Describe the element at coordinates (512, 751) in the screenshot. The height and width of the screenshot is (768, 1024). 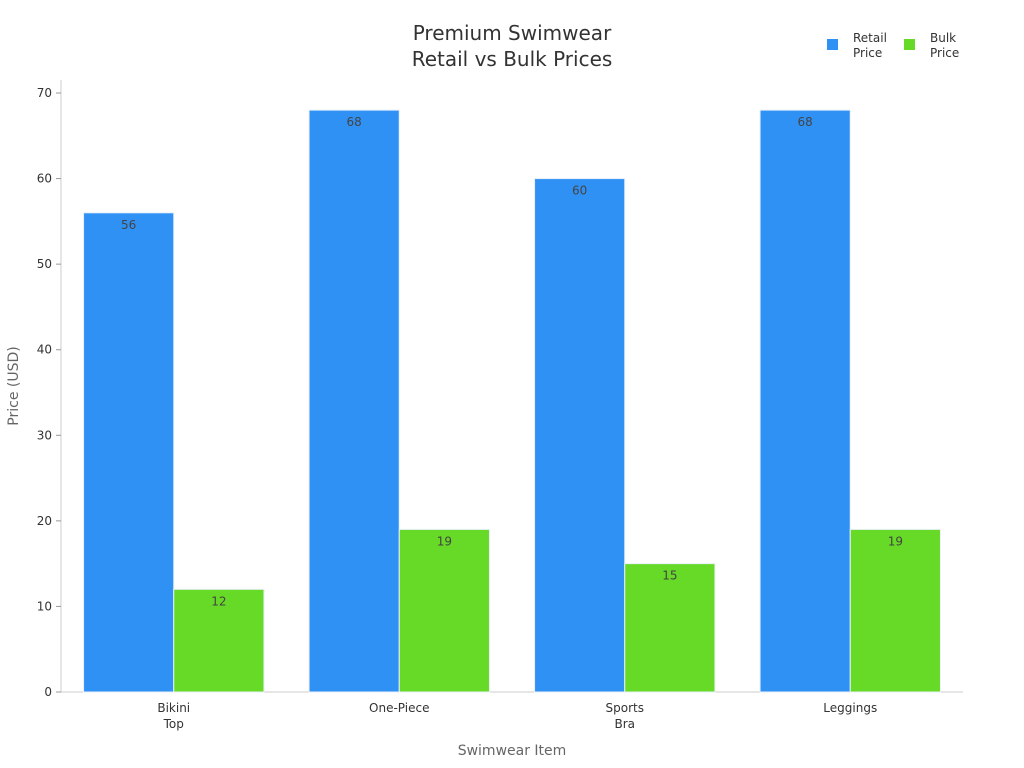
I see `x-axis-title: Swimwear Item` at that location.